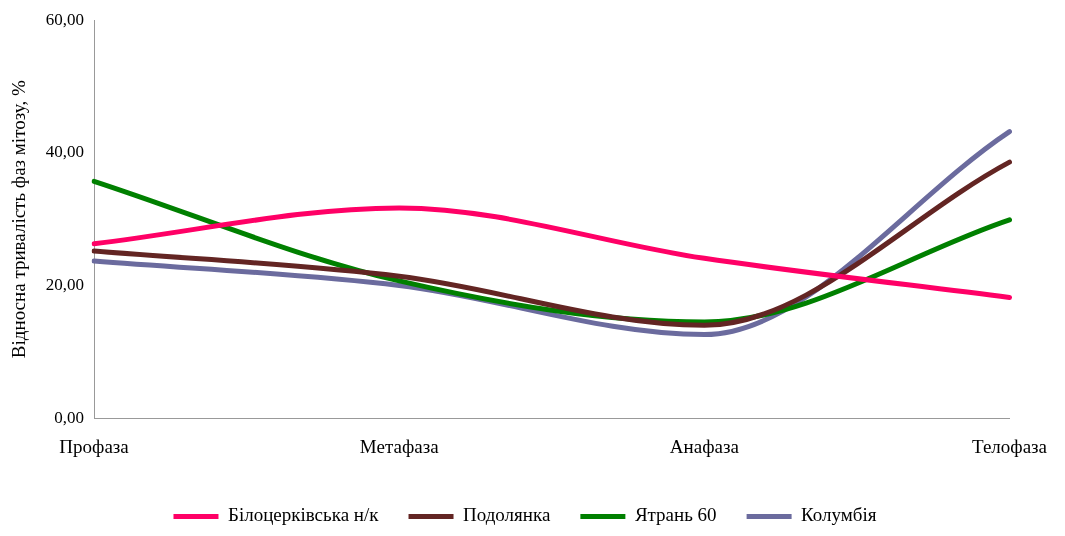 The image size is (1065, 536). I want to click on x-tick-label: Телофаза, so click(1010, 446).